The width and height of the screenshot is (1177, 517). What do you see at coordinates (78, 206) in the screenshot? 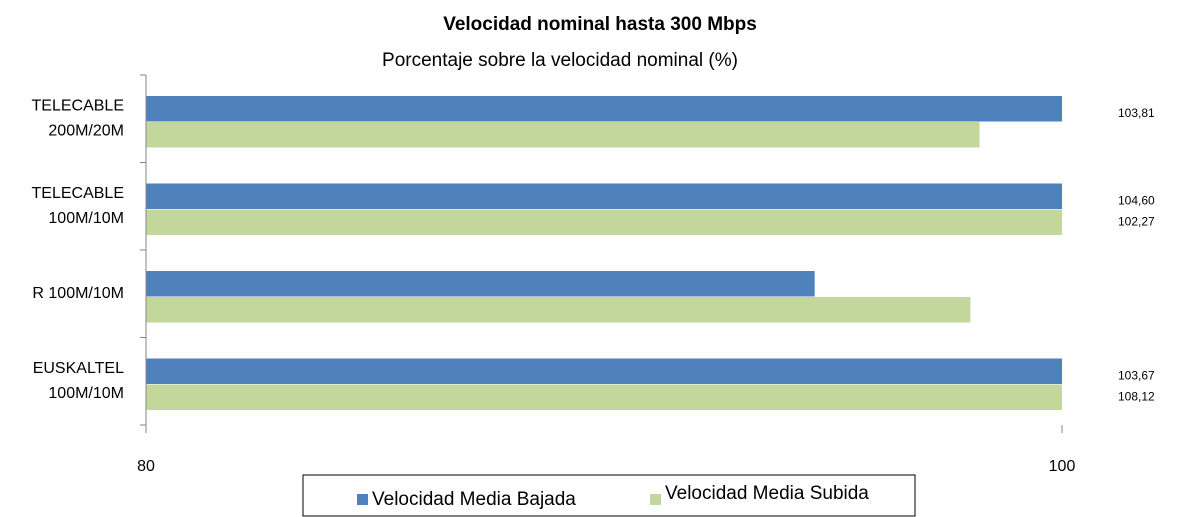
I see `y-tick-label: TELECABLE 100M/10M` at bounding box center [78, 206].